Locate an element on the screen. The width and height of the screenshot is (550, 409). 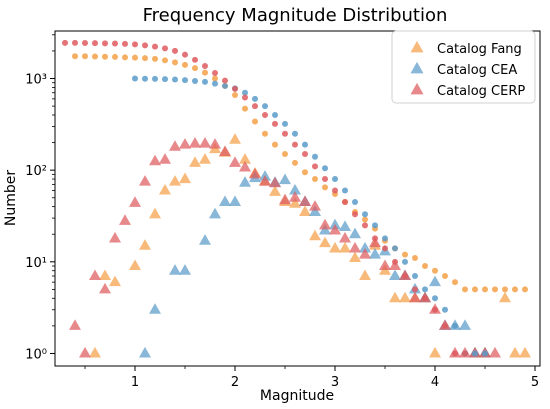
legend-marker is located at coordinates (417, 46).